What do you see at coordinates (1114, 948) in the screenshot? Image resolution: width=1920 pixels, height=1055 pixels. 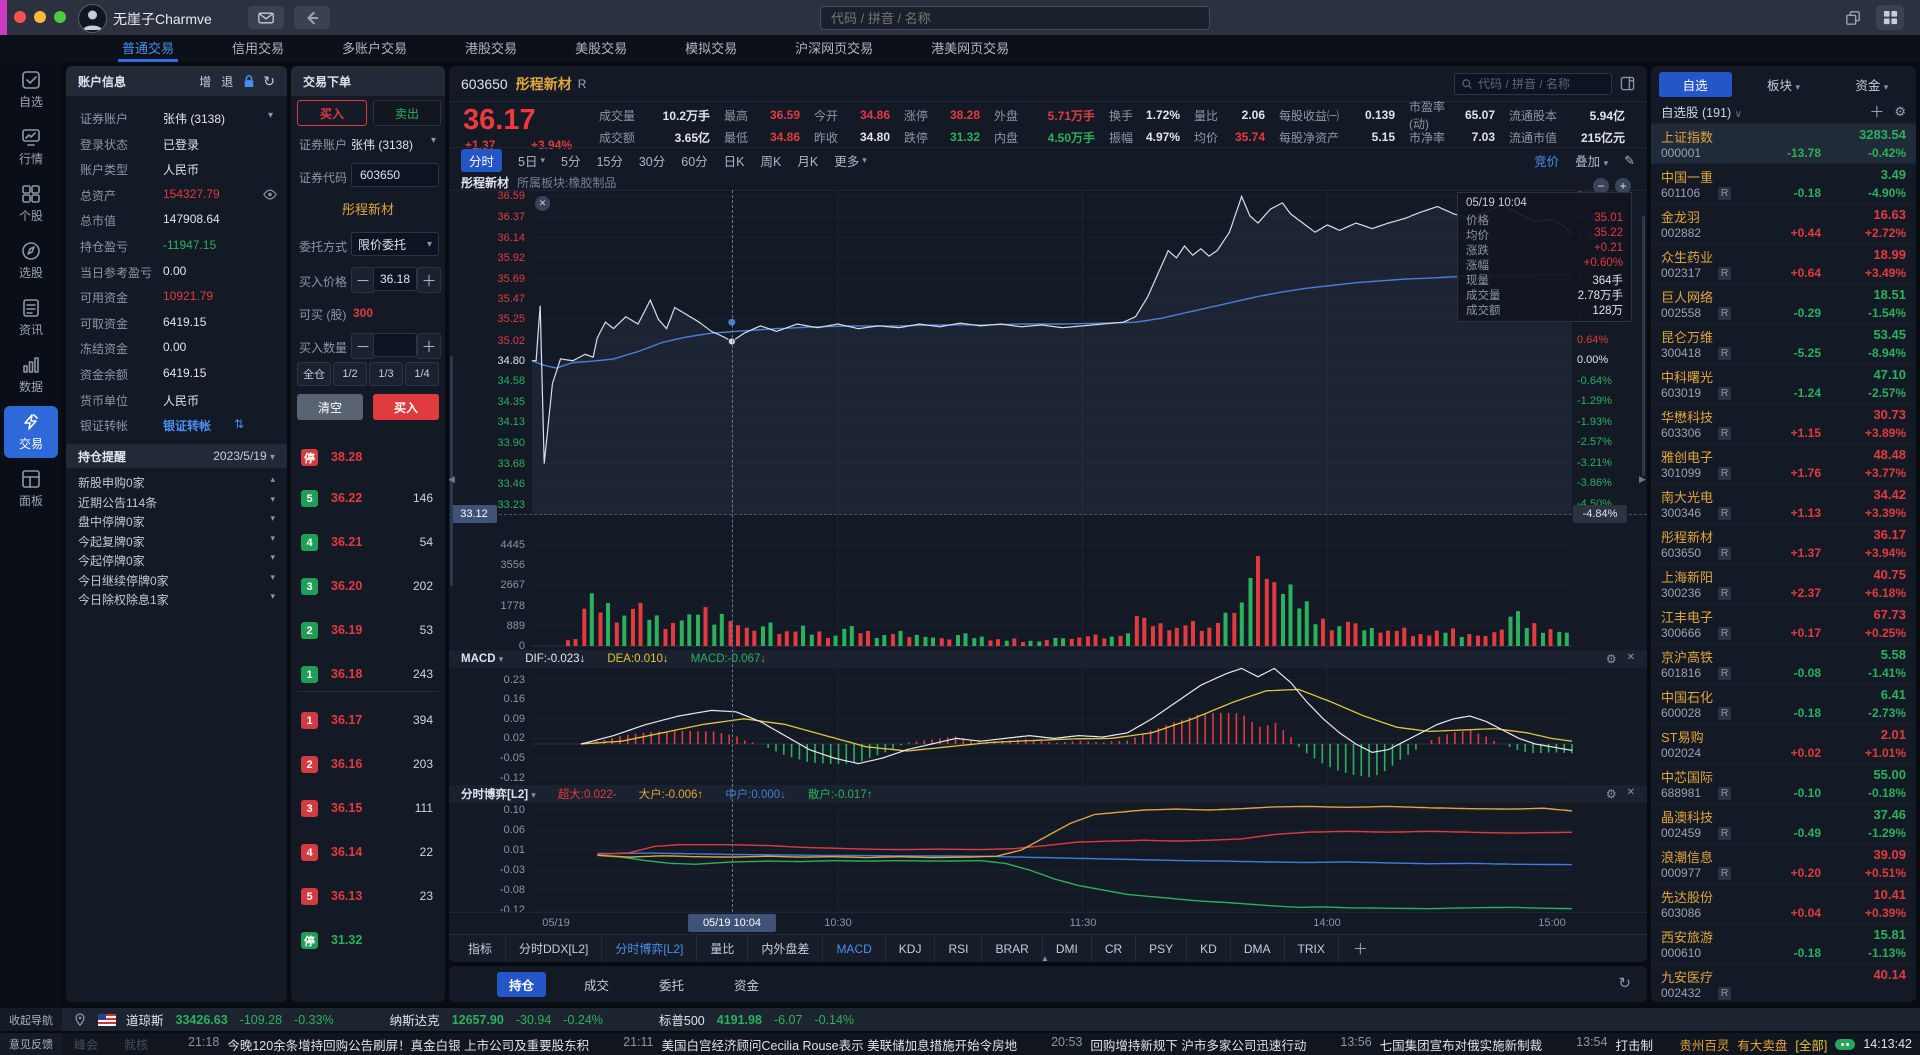 I see `indicator-tab-CR: CR` at bounding box center [1114, 948].